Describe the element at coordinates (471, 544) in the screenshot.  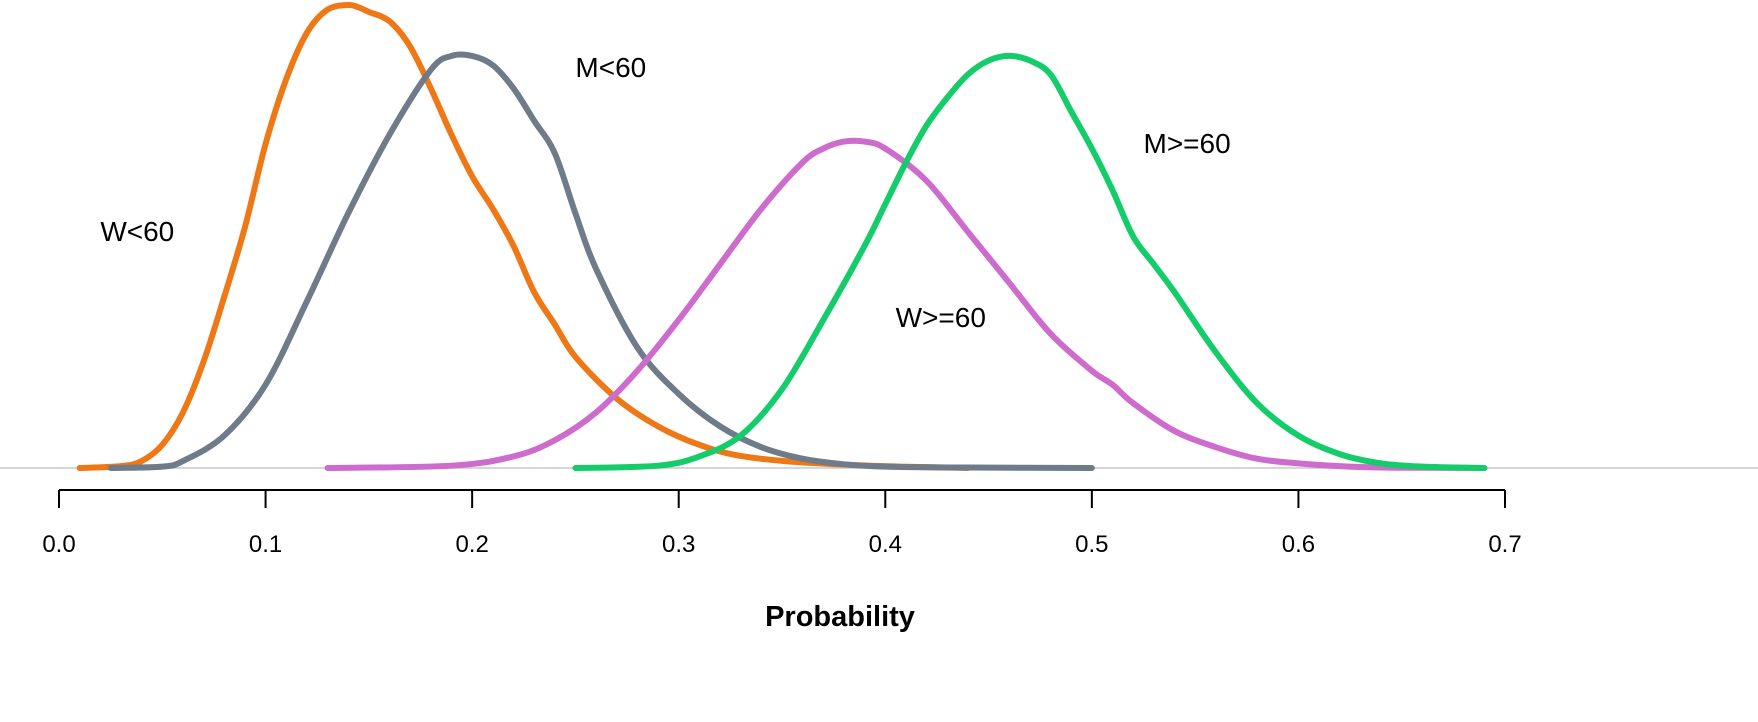
I see `x-tick-label: 0.2` at that location.